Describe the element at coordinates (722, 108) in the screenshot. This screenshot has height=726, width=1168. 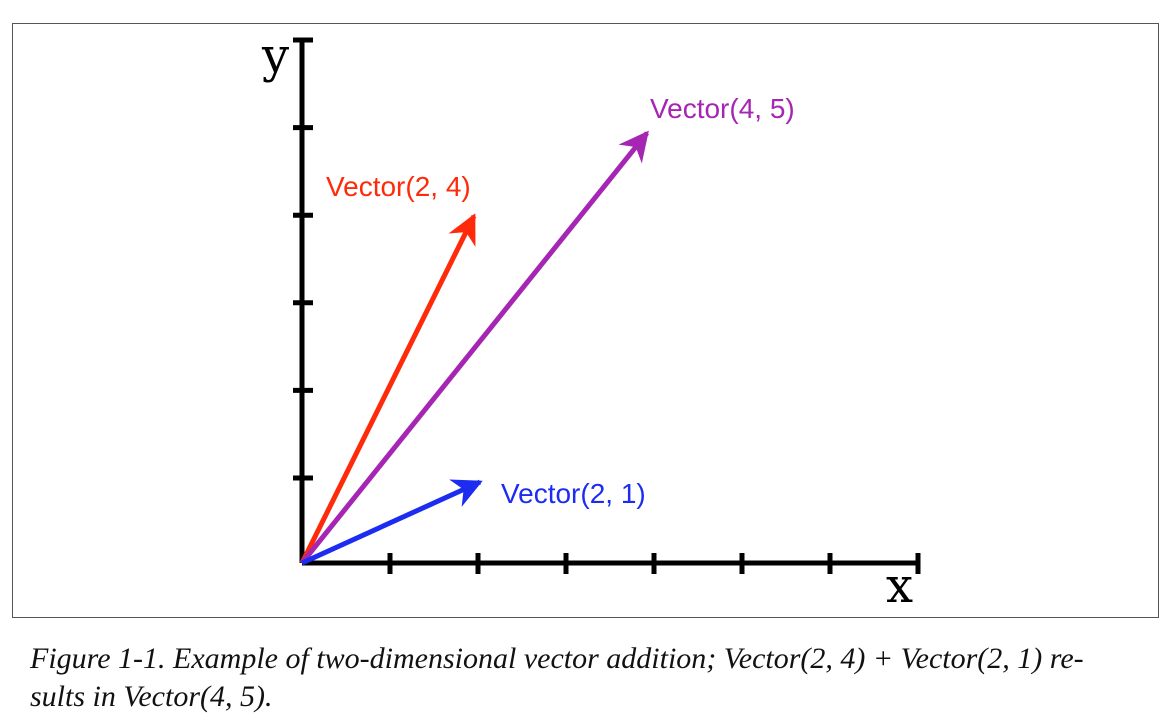
I see `vector-label-4-5: Vector(4, 5)` at that location.